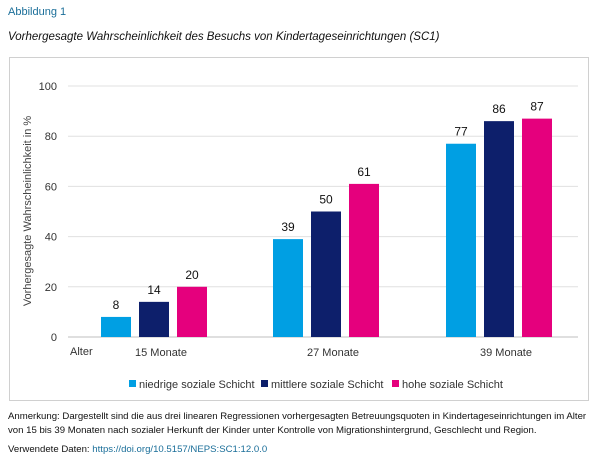  Describe the element at coordinates (333, 353) in the screenshot. I see `x-tick-label: 27 Monate` at that location.